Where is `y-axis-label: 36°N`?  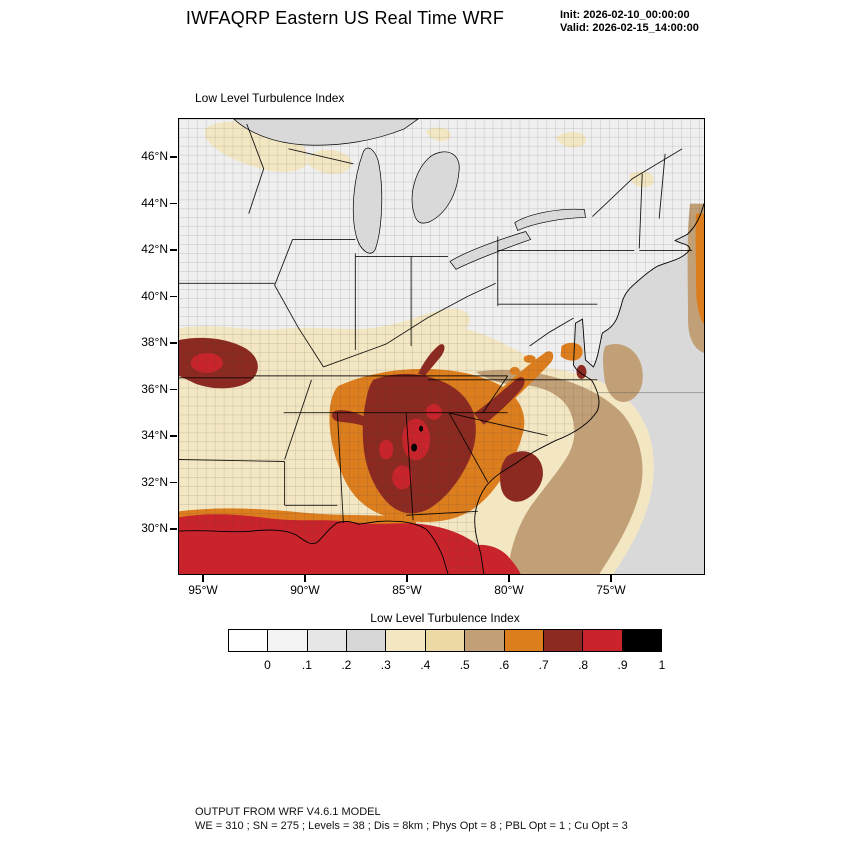 y-axis-label: 36°N is located at coordinates (154, 388).